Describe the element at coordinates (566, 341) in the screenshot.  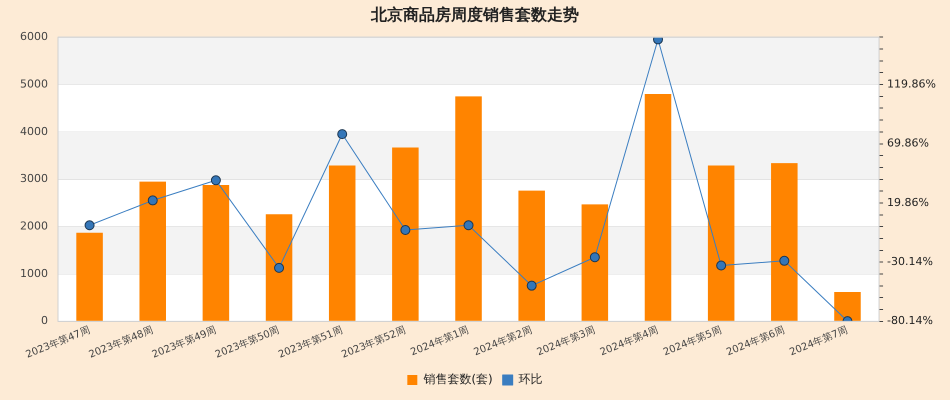
I see `x-tick-label: 2024年第3周` at that location.